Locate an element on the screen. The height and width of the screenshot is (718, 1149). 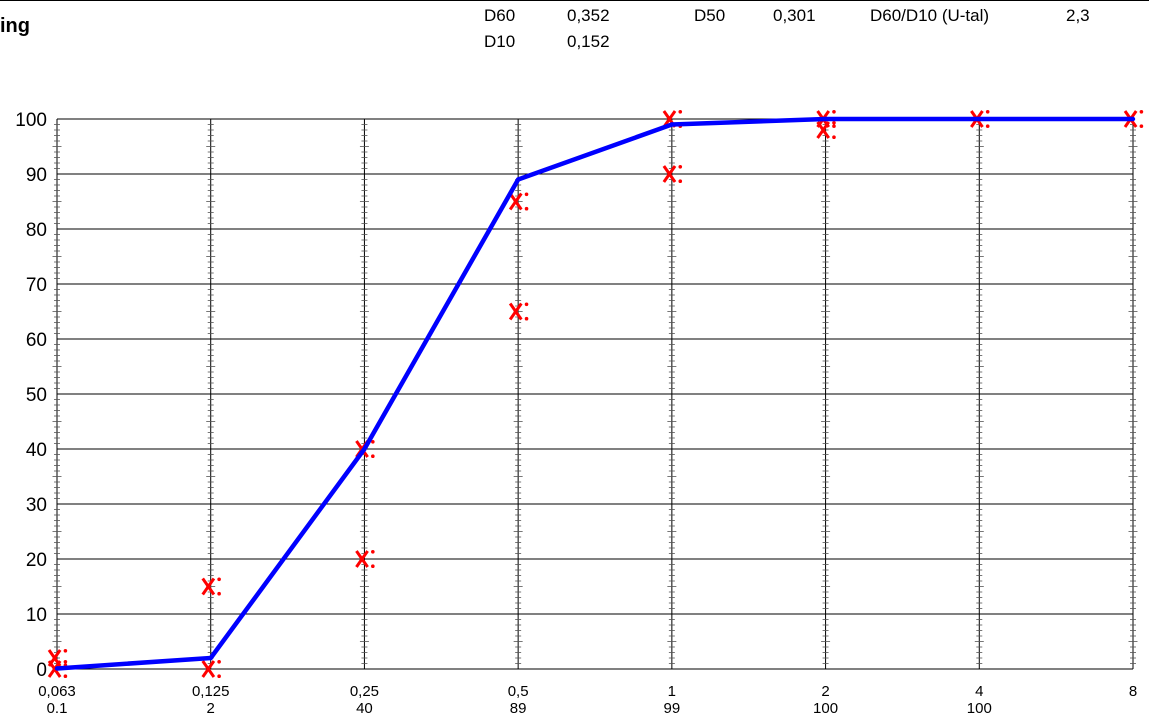
passing-label-6: 100 is located at coordinates (979, 708).